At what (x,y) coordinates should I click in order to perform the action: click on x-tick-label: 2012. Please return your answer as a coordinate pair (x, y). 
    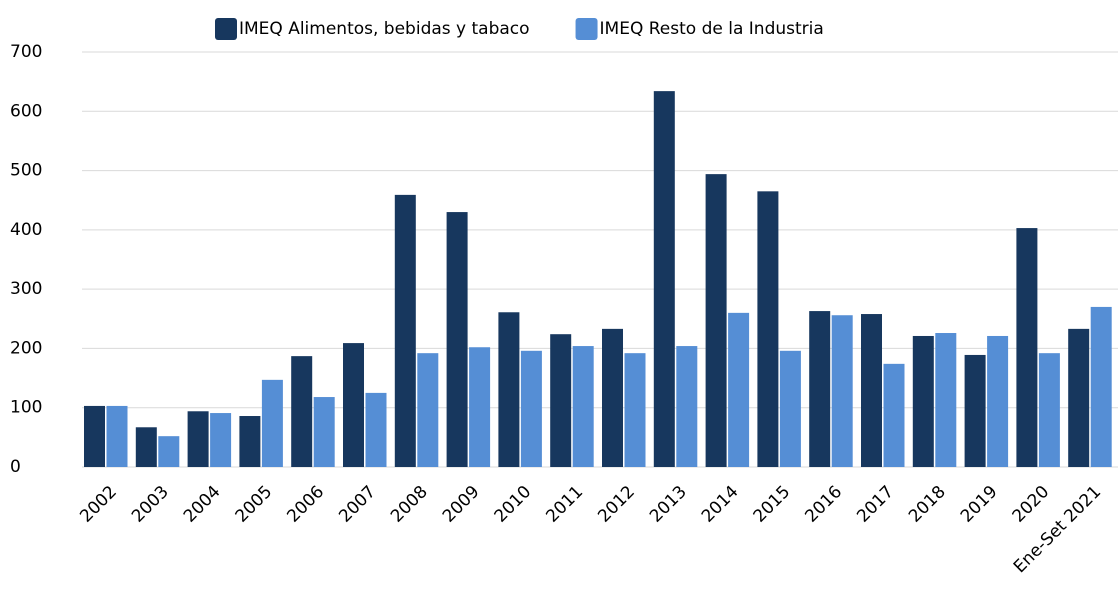
    Looking at the image, I should click on (616, 504).